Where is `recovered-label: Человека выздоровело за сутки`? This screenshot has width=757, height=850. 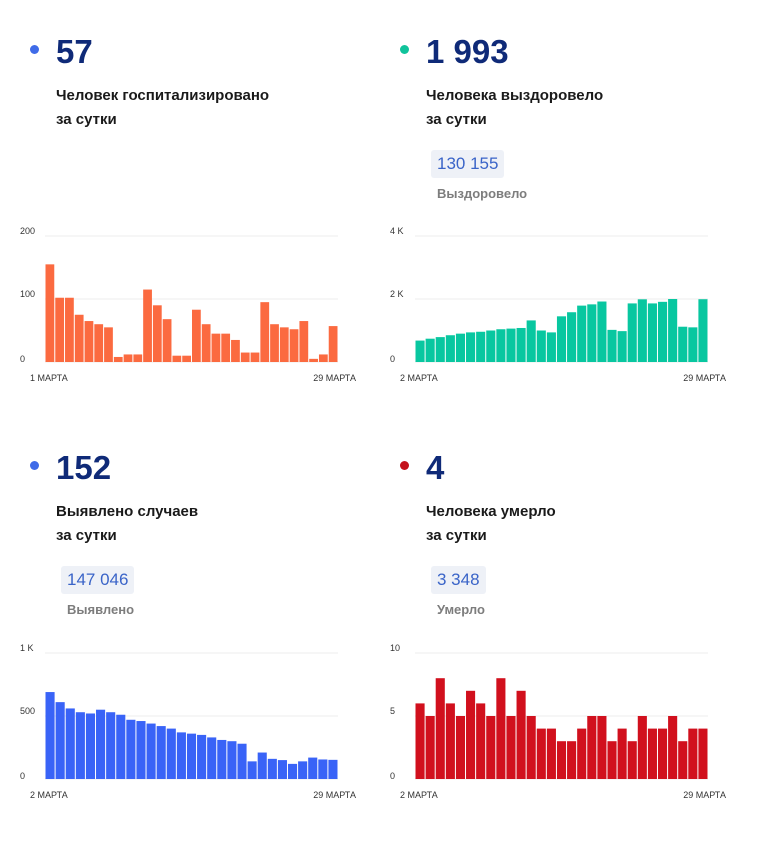
recovered-label: Человека выздоровело за сутки is located at coordinates (515, 107).